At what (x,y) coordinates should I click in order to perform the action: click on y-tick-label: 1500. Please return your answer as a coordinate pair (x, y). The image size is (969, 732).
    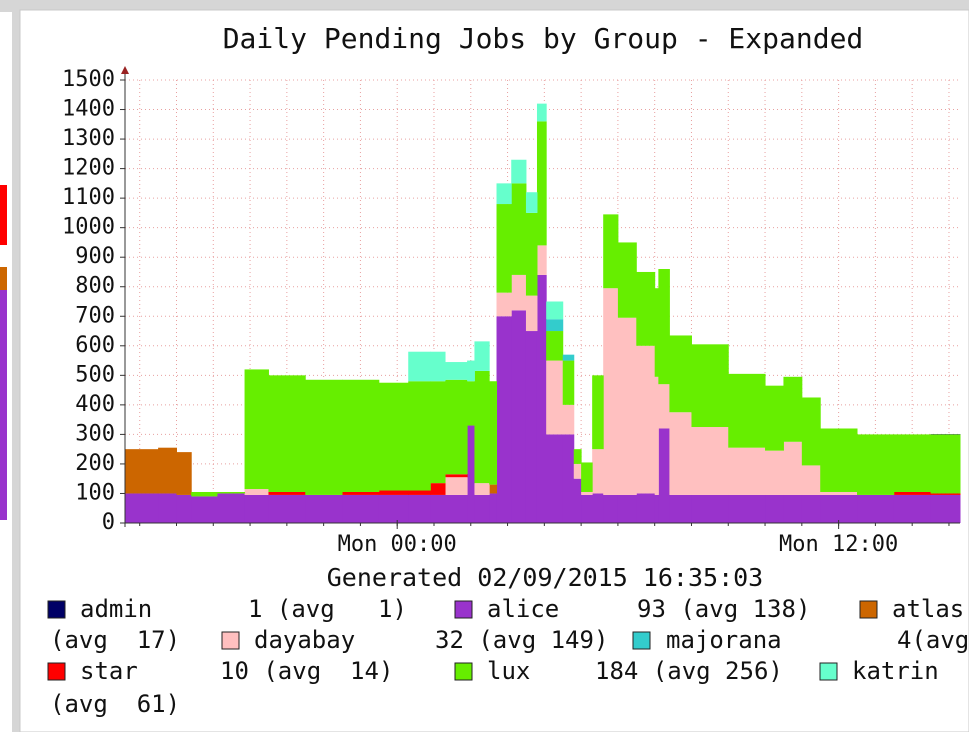
    Looking at the image, I should click on (88, 79).